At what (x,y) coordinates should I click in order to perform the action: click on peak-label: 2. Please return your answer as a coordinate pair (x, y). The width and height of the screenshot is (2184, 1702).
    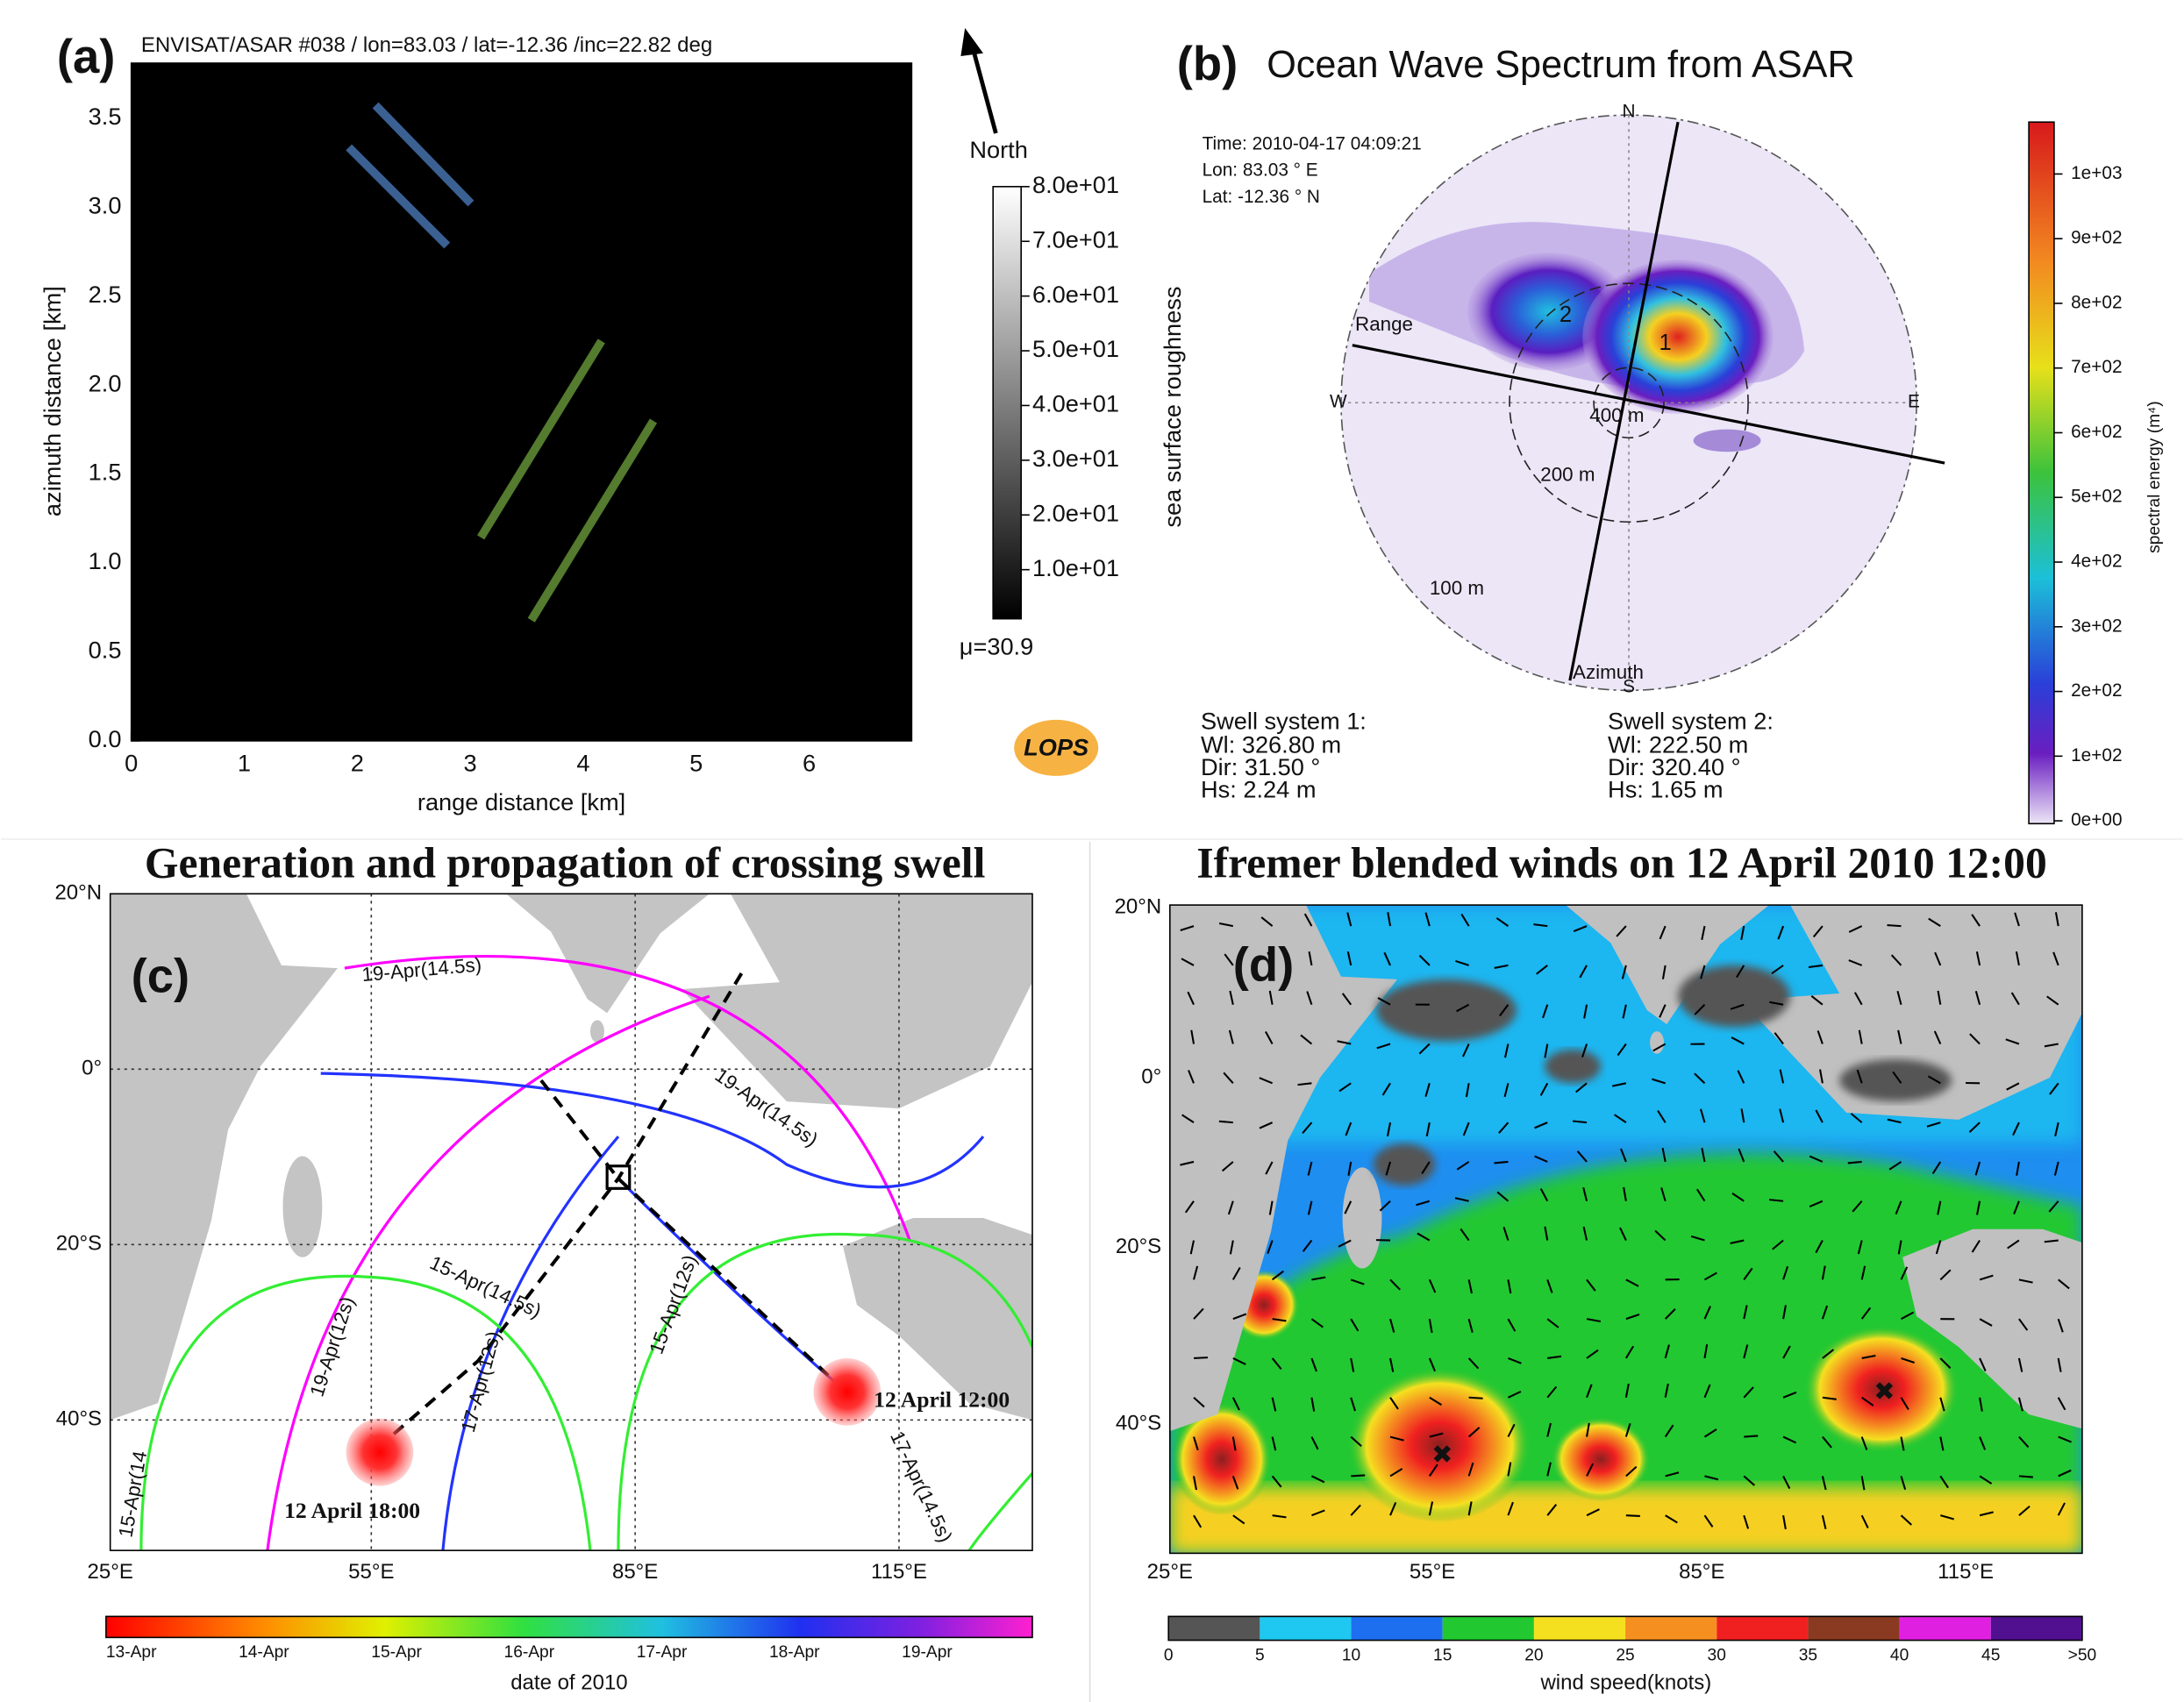
    Looking at the image, I should click on (1565, 315).